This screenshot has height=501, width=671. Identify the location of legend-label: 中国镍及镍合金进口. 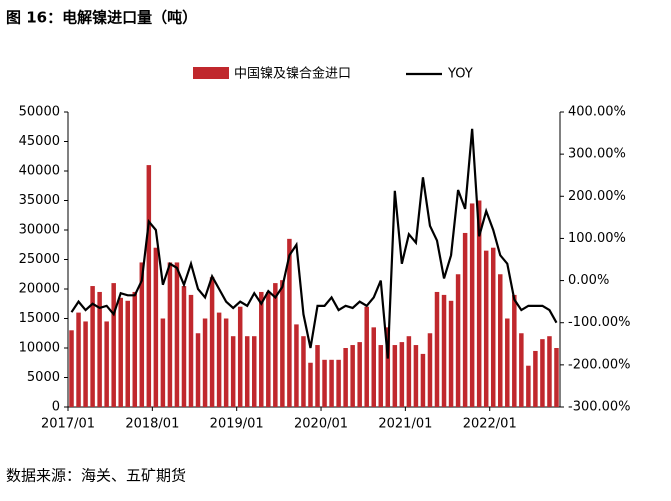
(292, 74).